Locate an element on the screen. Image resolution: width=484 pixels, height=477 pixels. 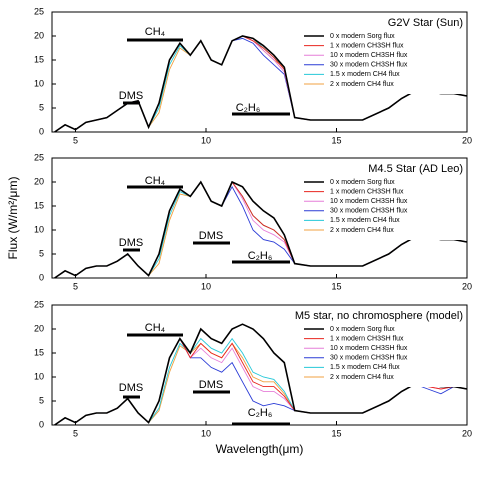
panel-title: M4.5 Star (AD Leo) is located at coordinates (415, 169).